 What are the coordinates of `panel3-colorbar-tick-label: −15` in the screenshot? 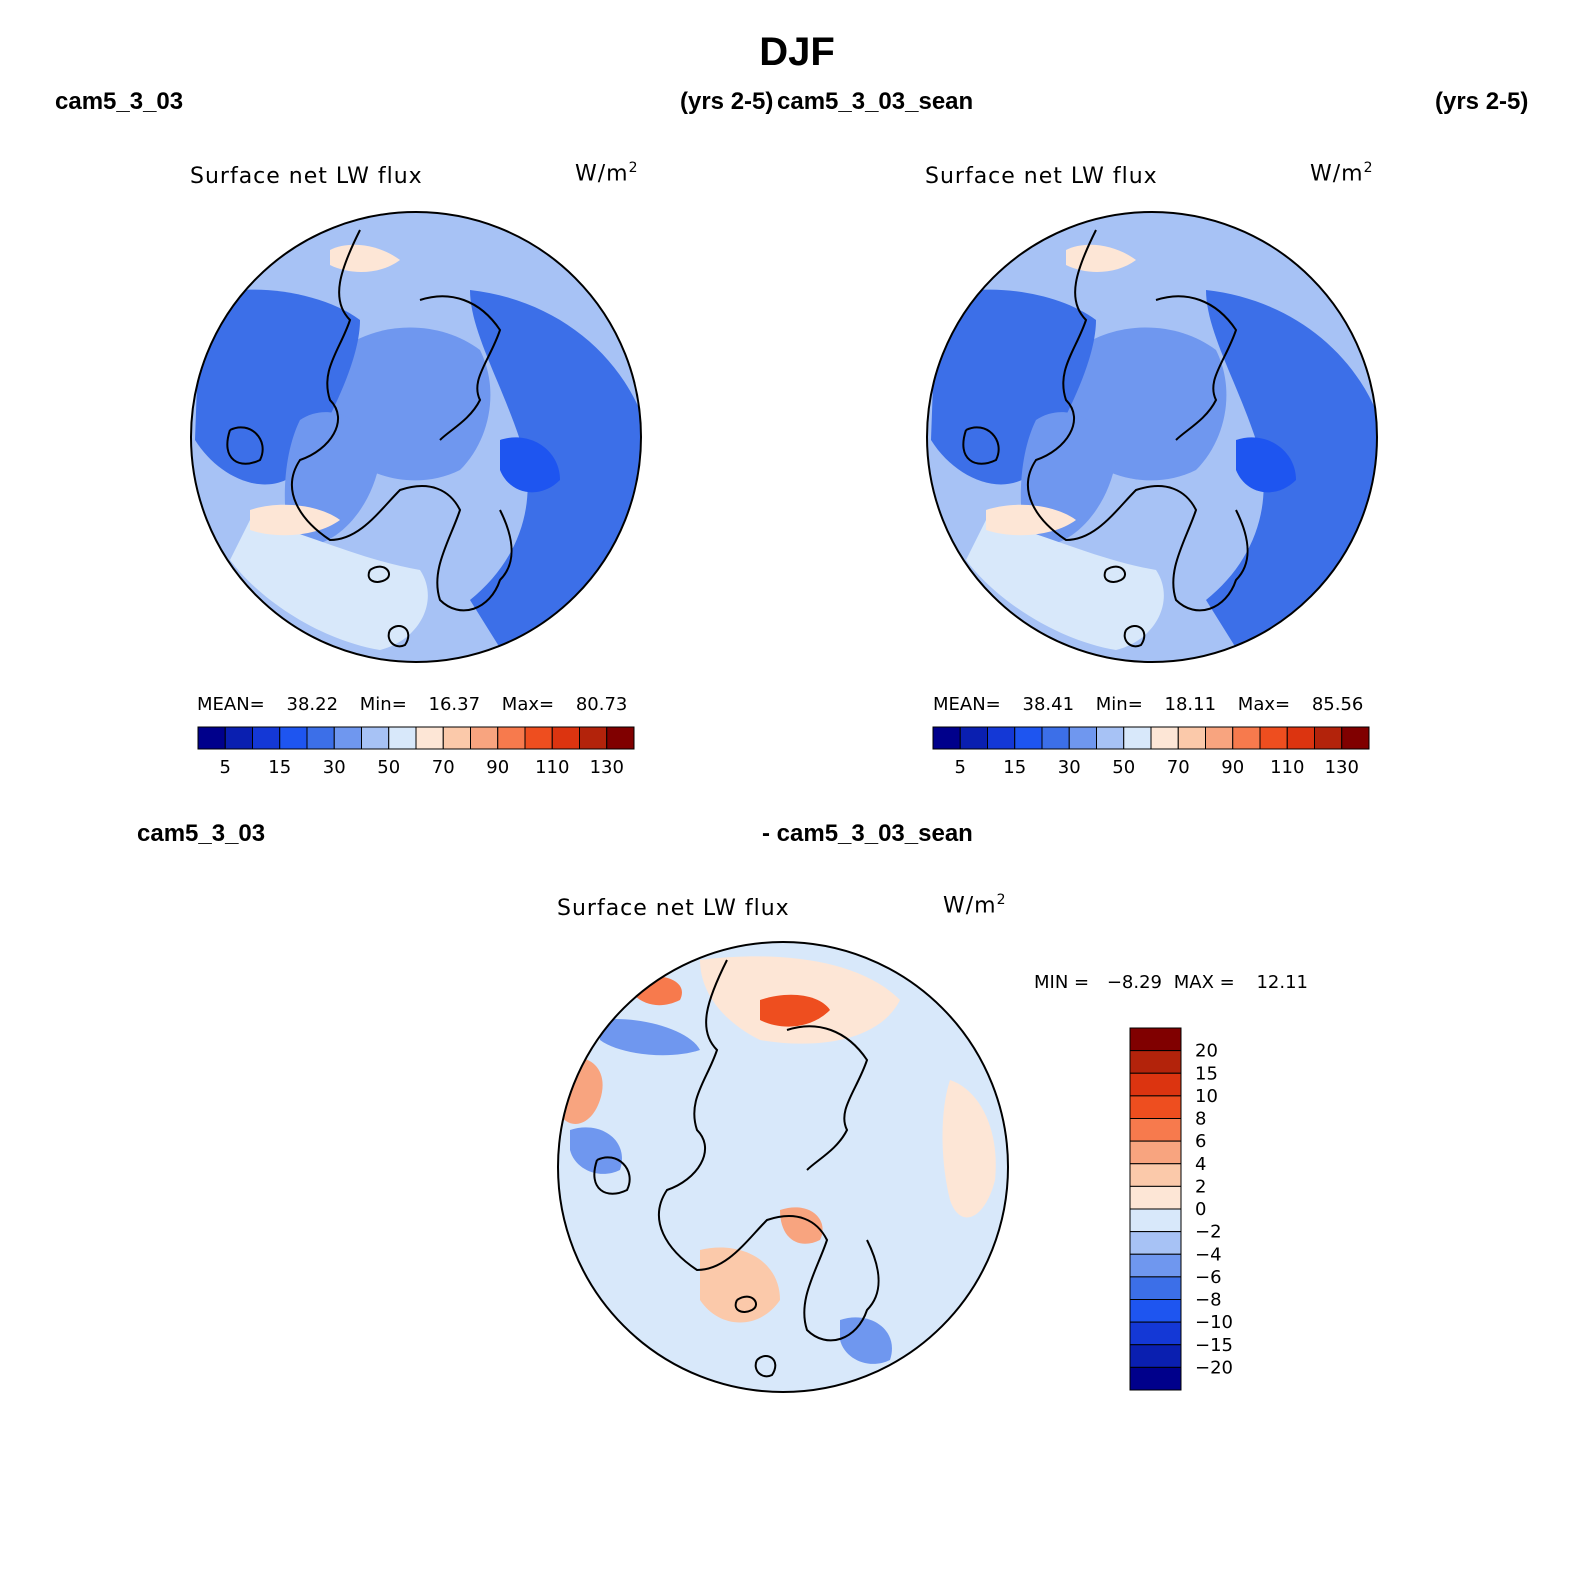 It's located at (1214, 1345).